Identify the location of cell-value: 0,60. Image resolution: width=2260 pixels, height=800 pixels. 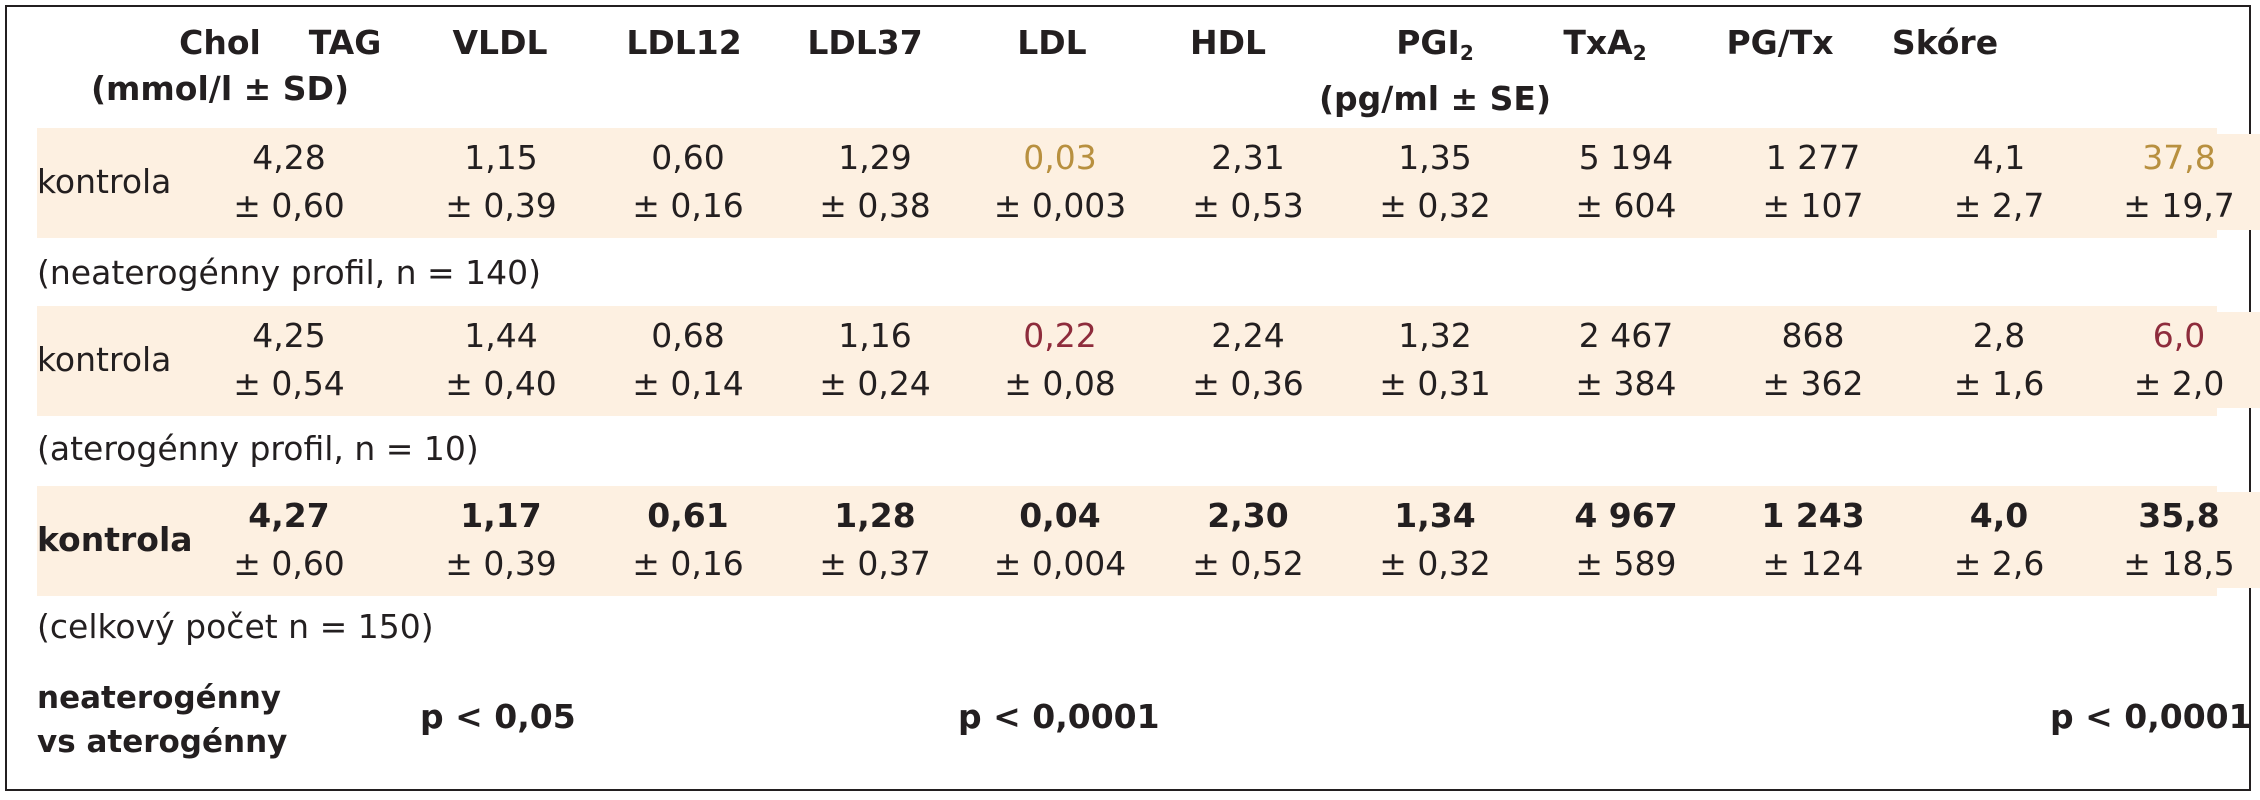
(688, 157).